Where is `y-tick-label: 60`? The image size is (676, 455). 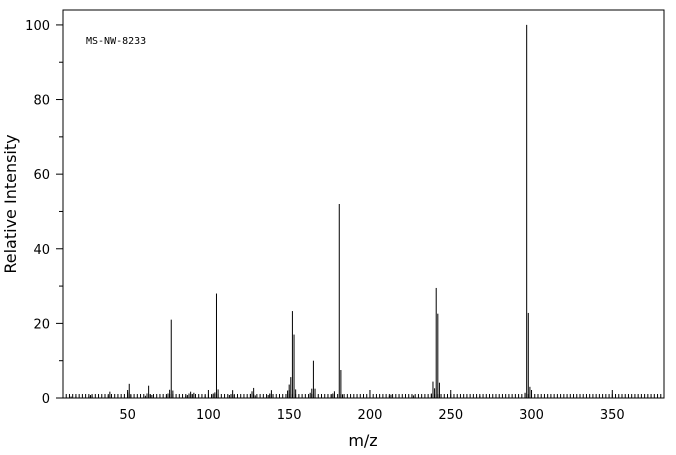
y-tick-label: 60 is located at coordinates (41, 175).